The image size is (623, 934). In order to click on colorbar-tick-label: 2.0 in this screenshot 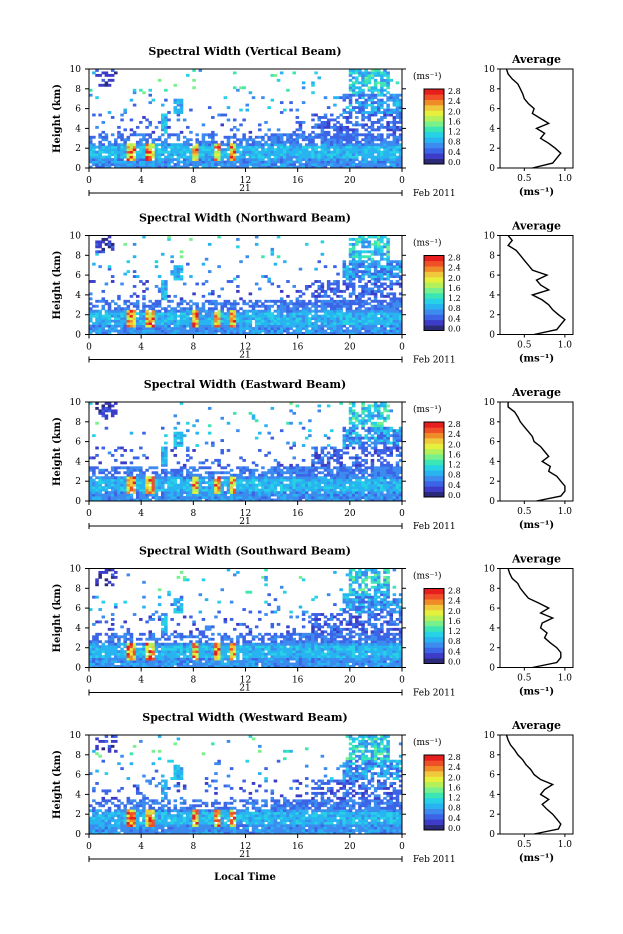, I will do `click(454, 278)`.